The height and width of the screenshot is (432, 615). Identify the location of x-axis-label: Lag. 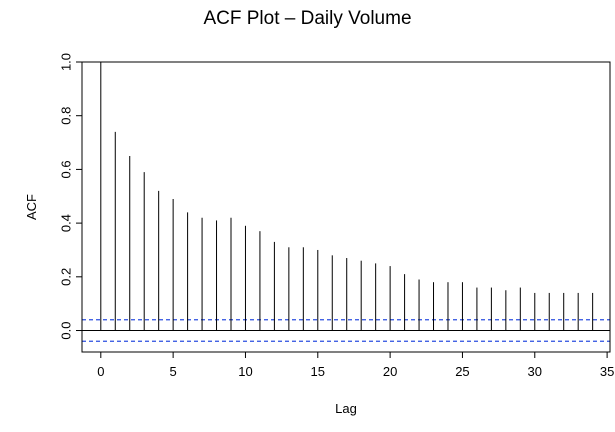
(346, 408).